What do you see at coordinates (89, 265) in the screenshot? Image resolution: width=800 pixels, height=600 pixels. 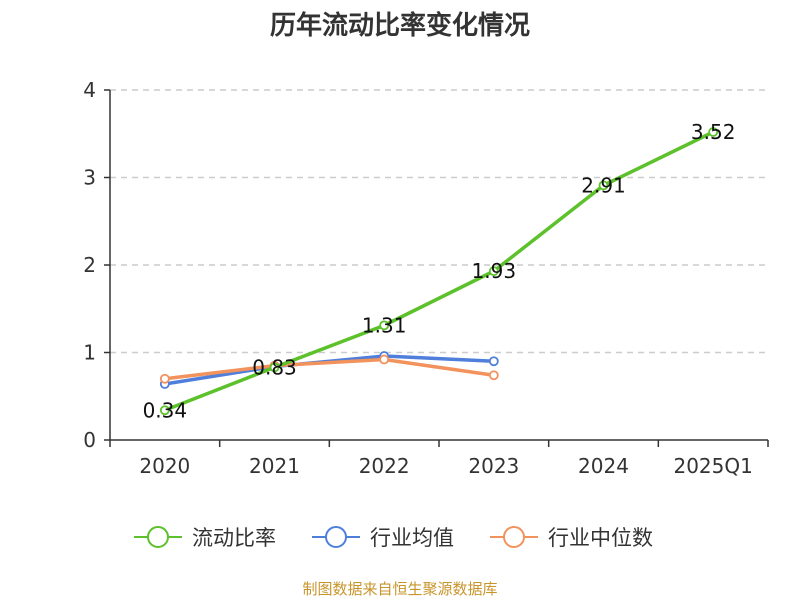 I see `y-tick-label: 2` at bounding box center [89, 265].